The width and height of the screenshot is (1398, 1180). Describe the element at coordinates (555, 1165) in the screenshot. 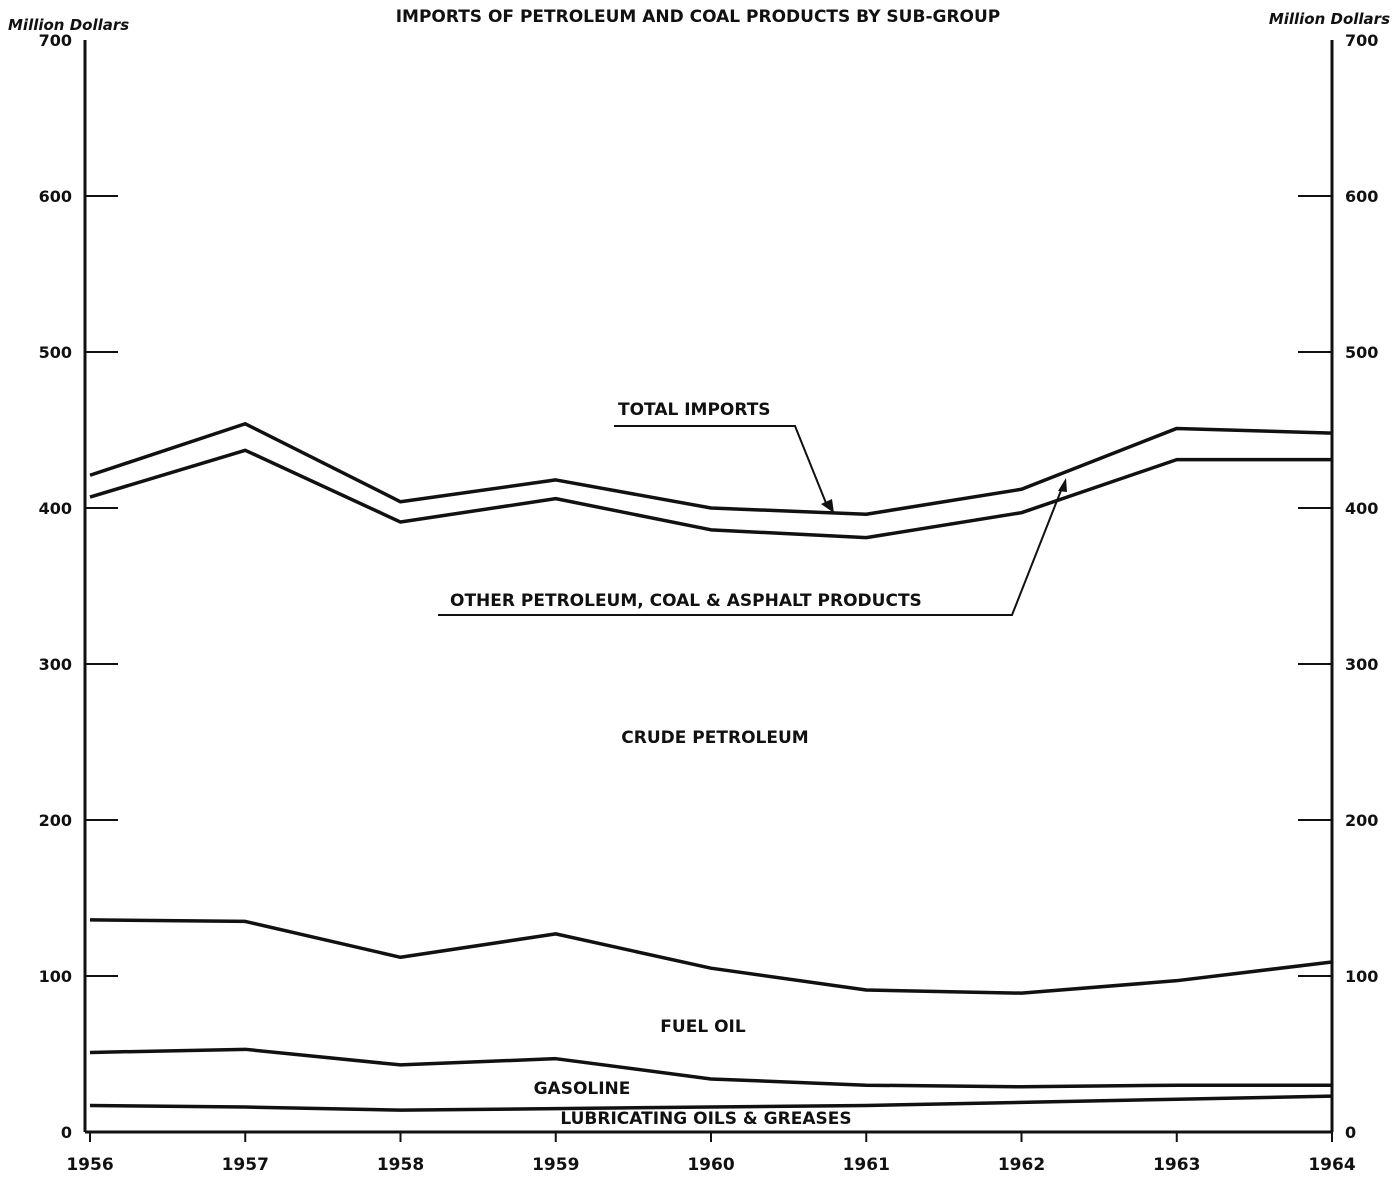

I see `x-tick-label: 1959` at that location.